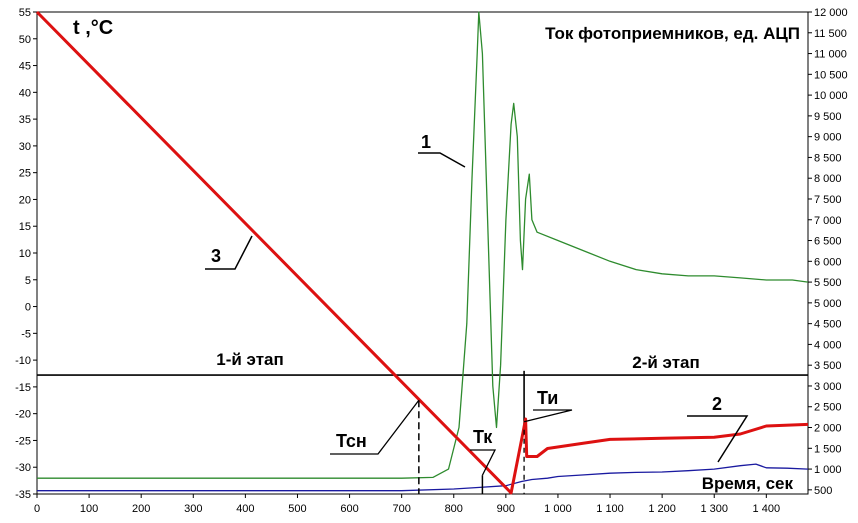  Describe the element at coordinates (831, 75) in the screenshot. I see `right-tick-label: 10 500` at that location.